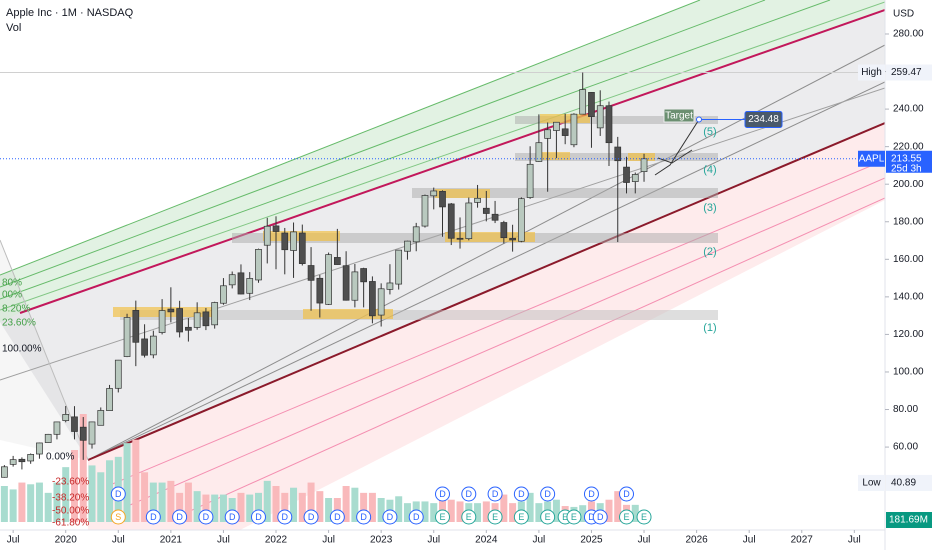  I want to click on x-tick-label: 2024, so click(486, 540).